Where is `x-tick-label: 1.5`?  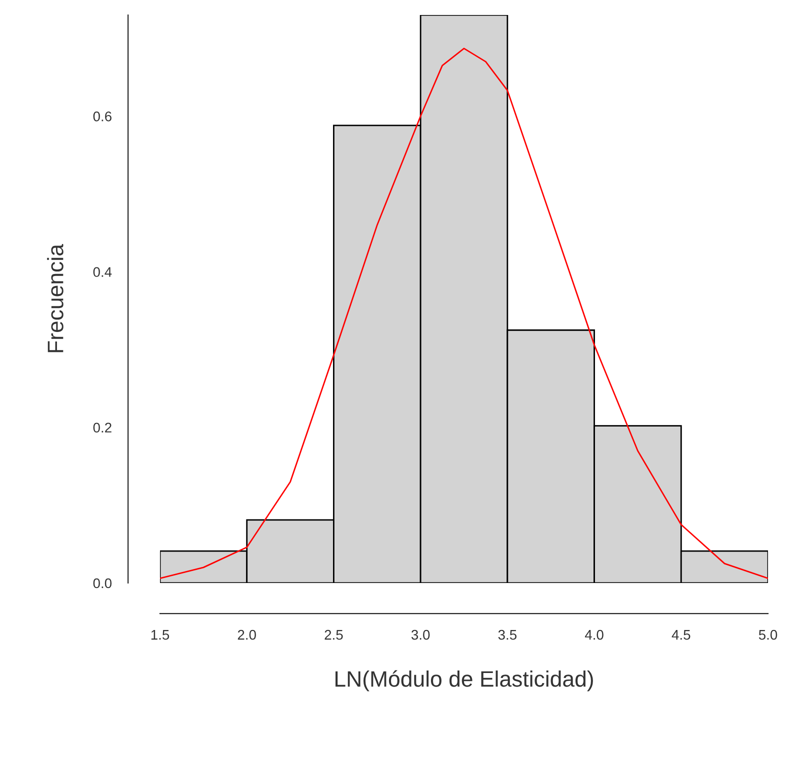 x-tick-label: 1.5 is located at coordinates (160, 635).